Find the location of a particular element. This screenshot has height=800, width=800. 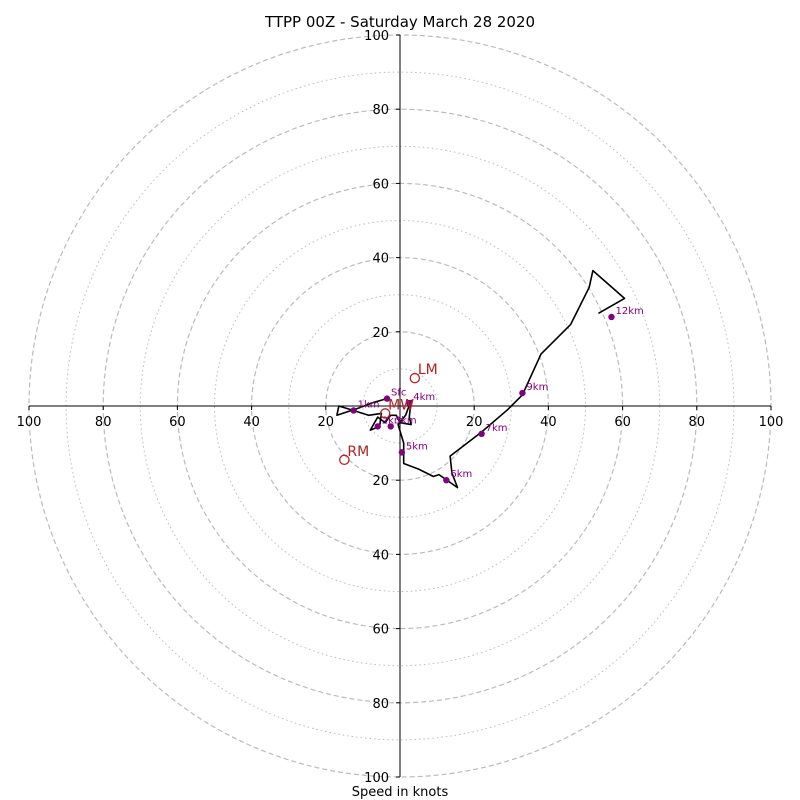

height-marker-label: 9km is located at coordinates (537, 387).